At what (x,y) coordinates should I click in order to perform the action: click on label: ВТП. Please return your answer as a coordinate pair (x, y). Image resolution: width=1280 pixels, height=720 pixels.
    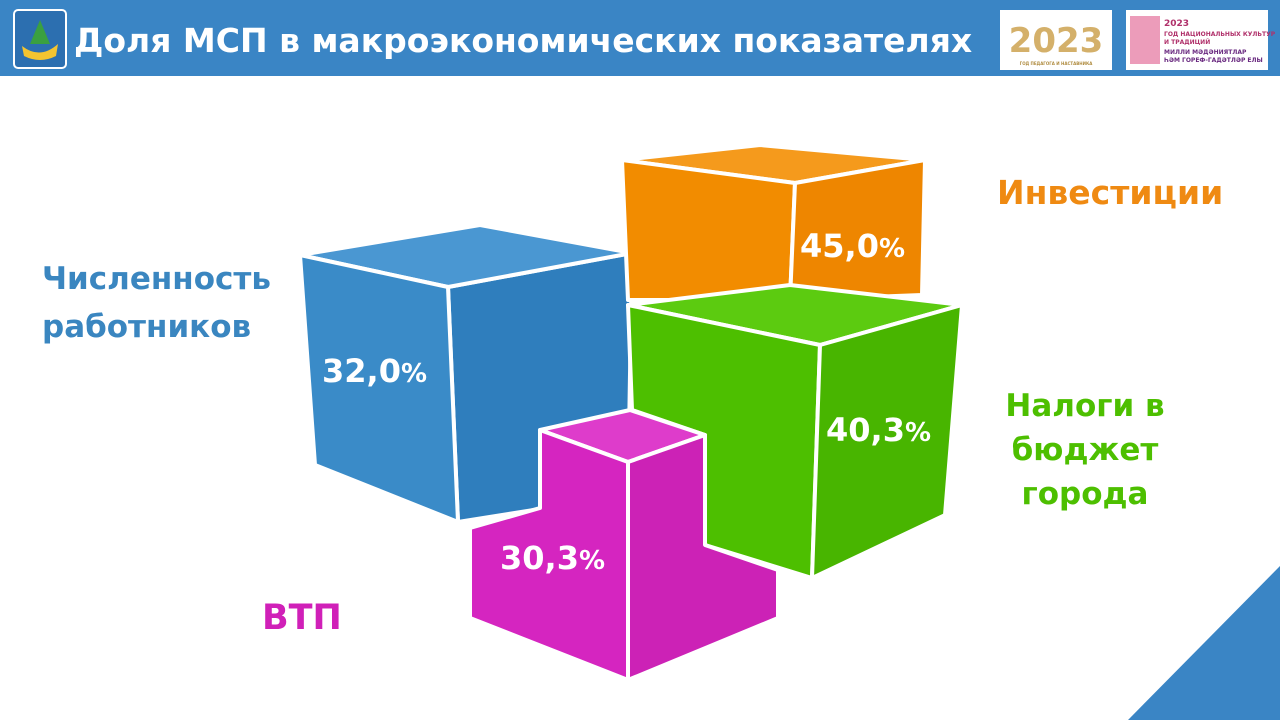
    Looking at the image, I should click on (302, 618).